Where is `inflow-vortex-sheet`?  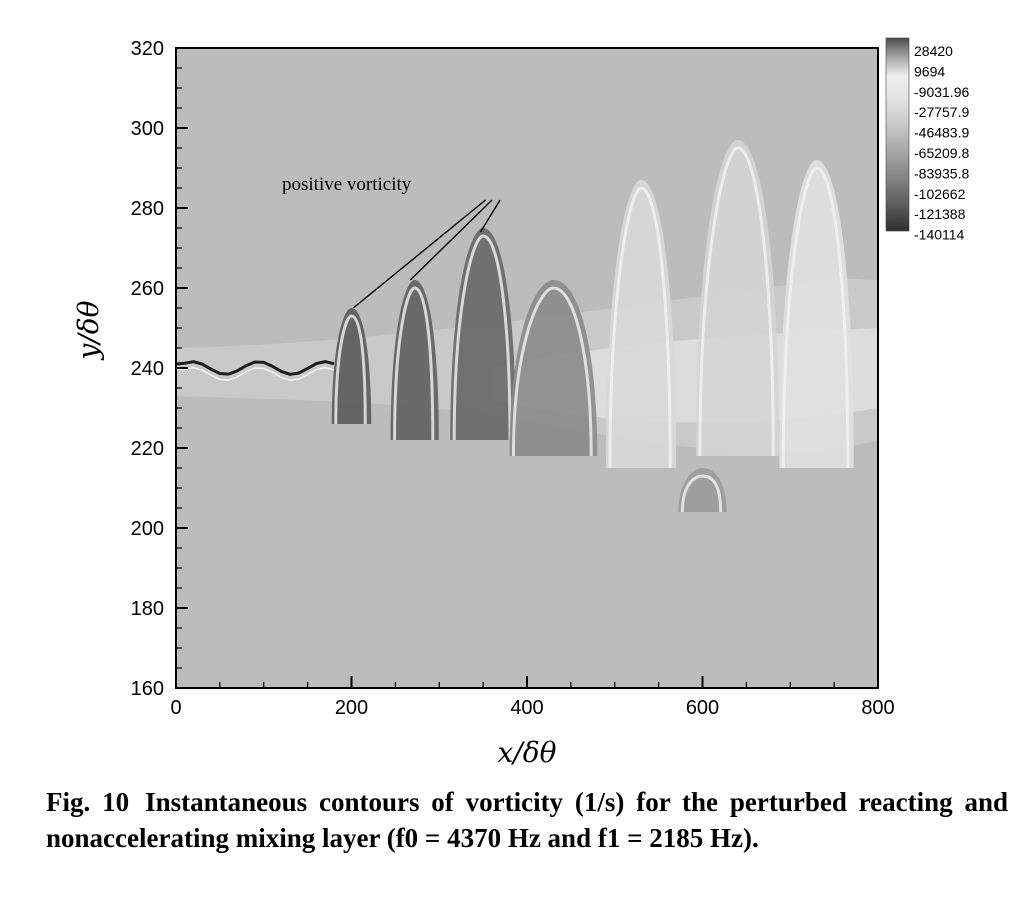
inflow-vortex-sheet is located at coordinates (255, 368).